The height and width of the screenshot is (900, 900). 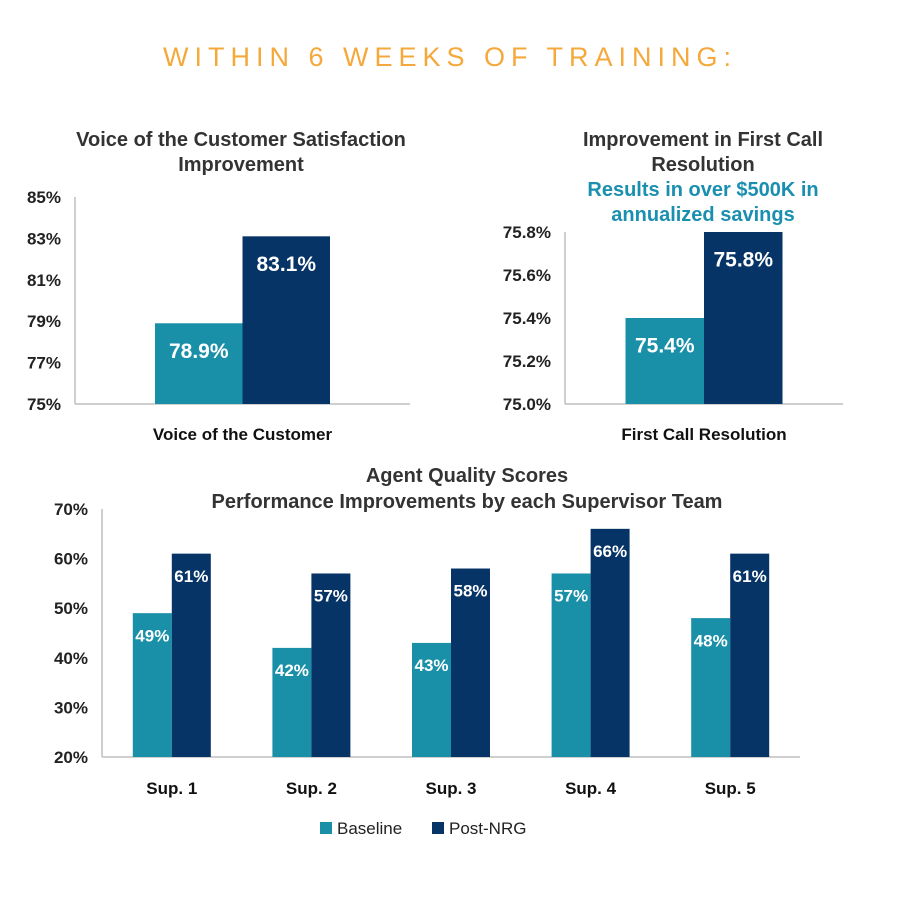 What do you see at coordinates (702, 190) in the screenshot?
I see `fcr-annotation-line-1: Results in over $500K in` at bounding box center [702, 190].